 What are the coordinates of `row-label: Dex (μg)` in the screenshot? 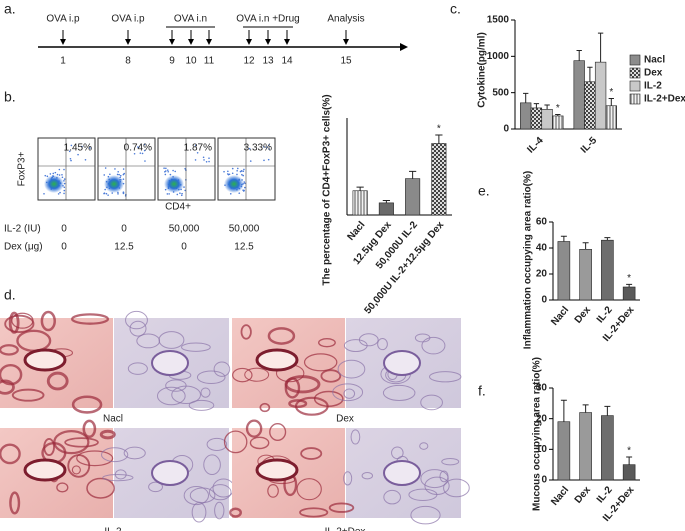 It's located at (23, 247).